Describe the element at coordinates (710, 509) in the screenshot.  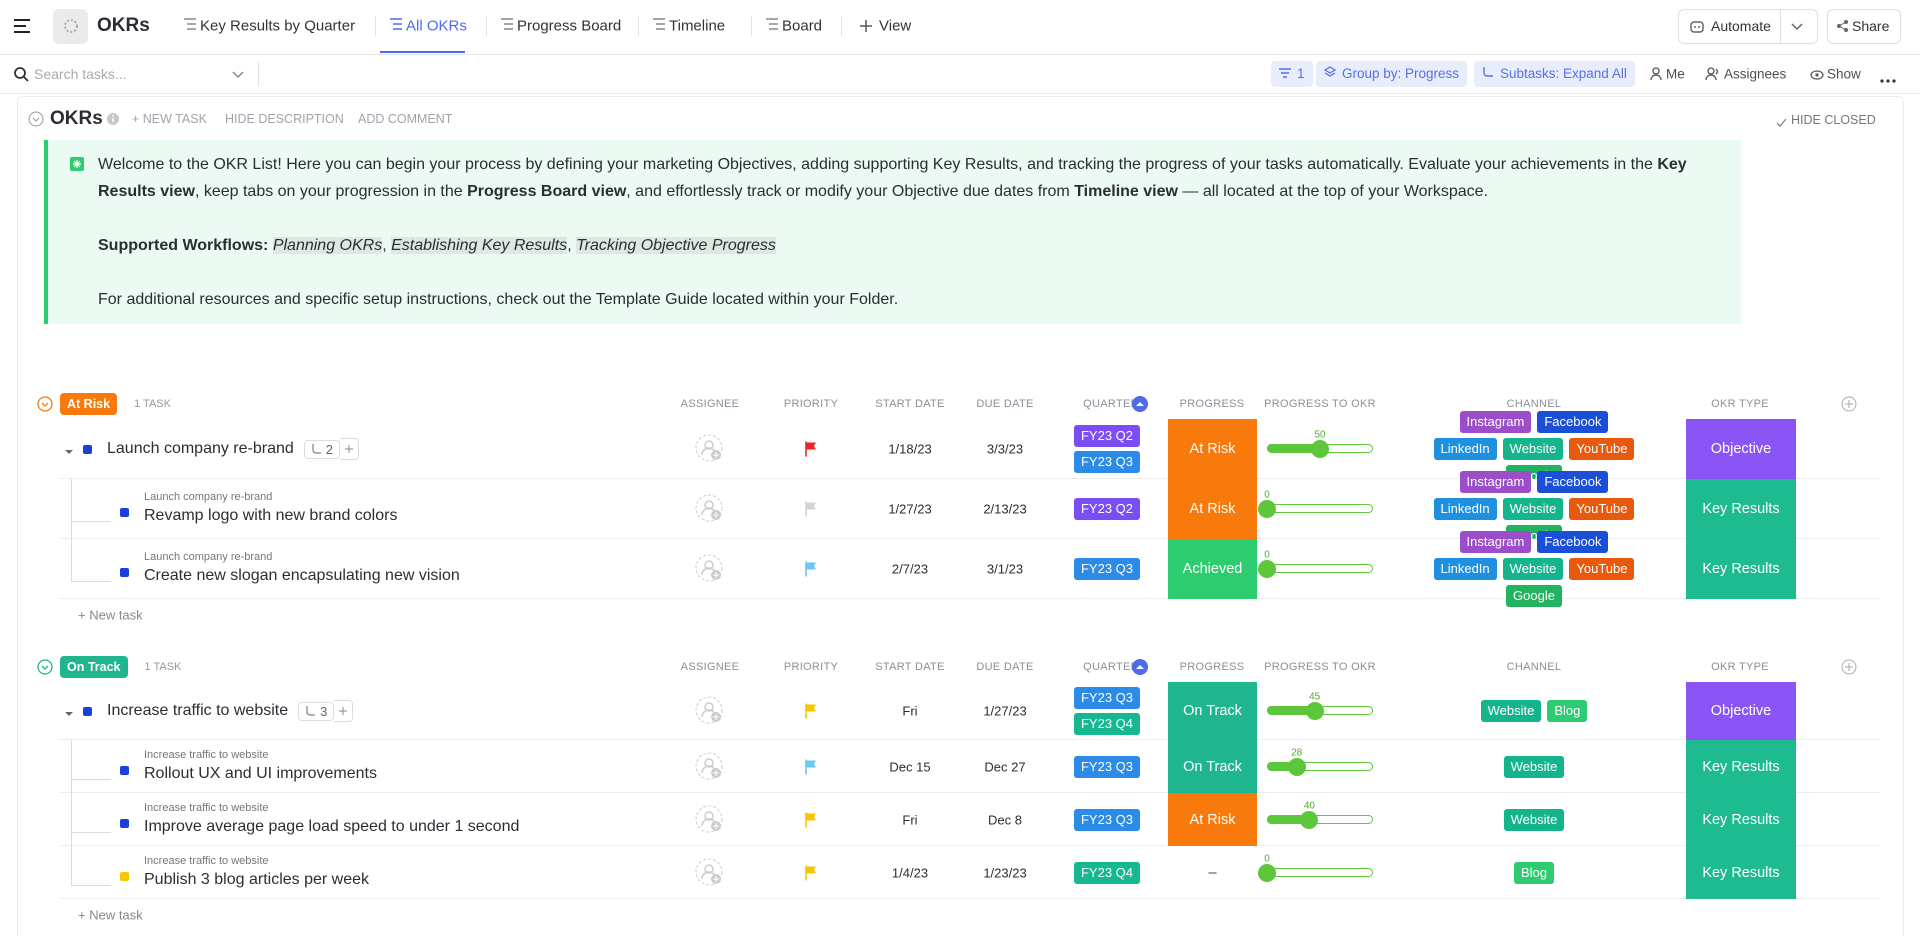
I see `assignee-icon` at that location.